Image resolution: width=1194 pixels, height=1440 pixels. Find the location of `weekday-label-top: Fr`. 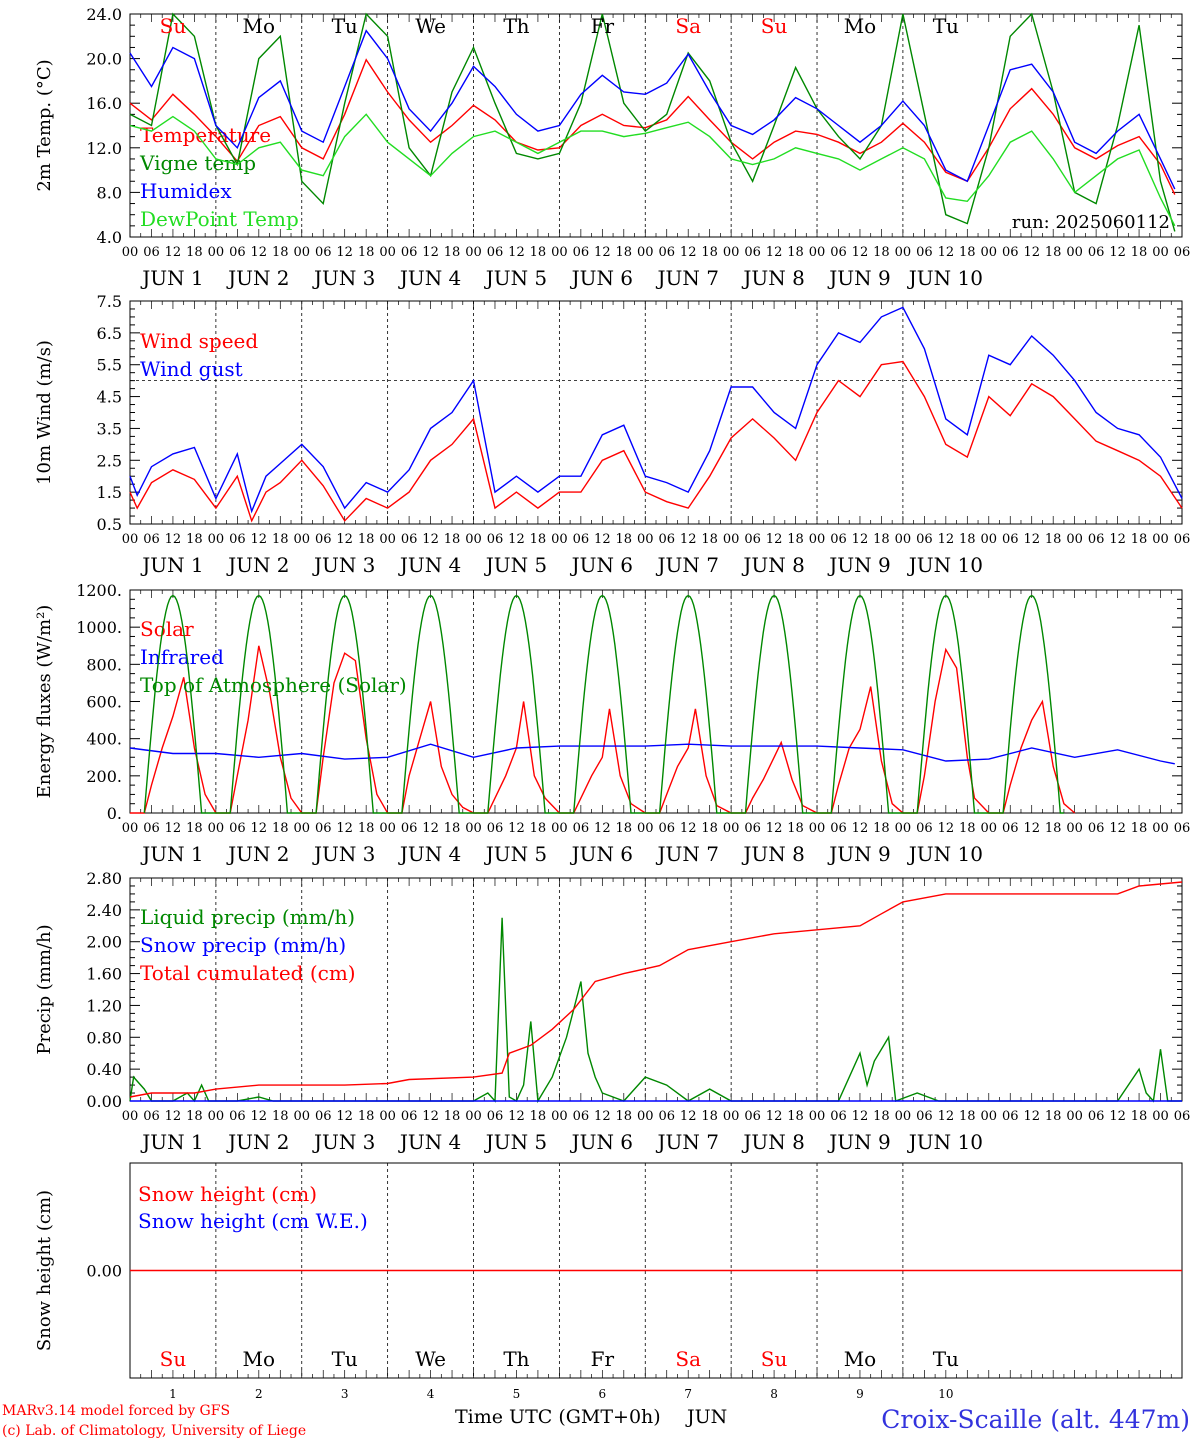

weekday-label-top: Fr is located at coordinates (603, 26).